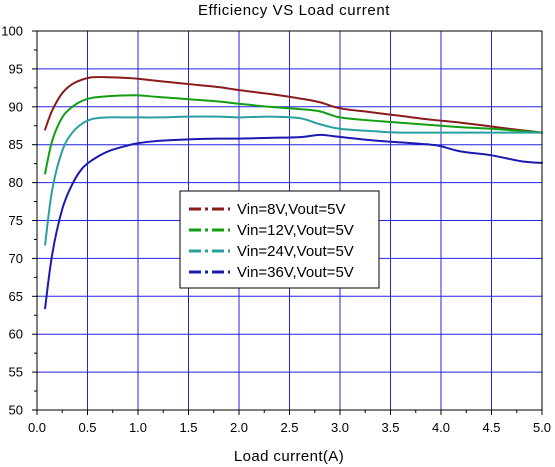 This screenshot has width=555, height=467. What do you see at coordinates (289, 456) in the screenshot?
I see `x-axis-title: Load current(A)` at bounding box center [289, 456].